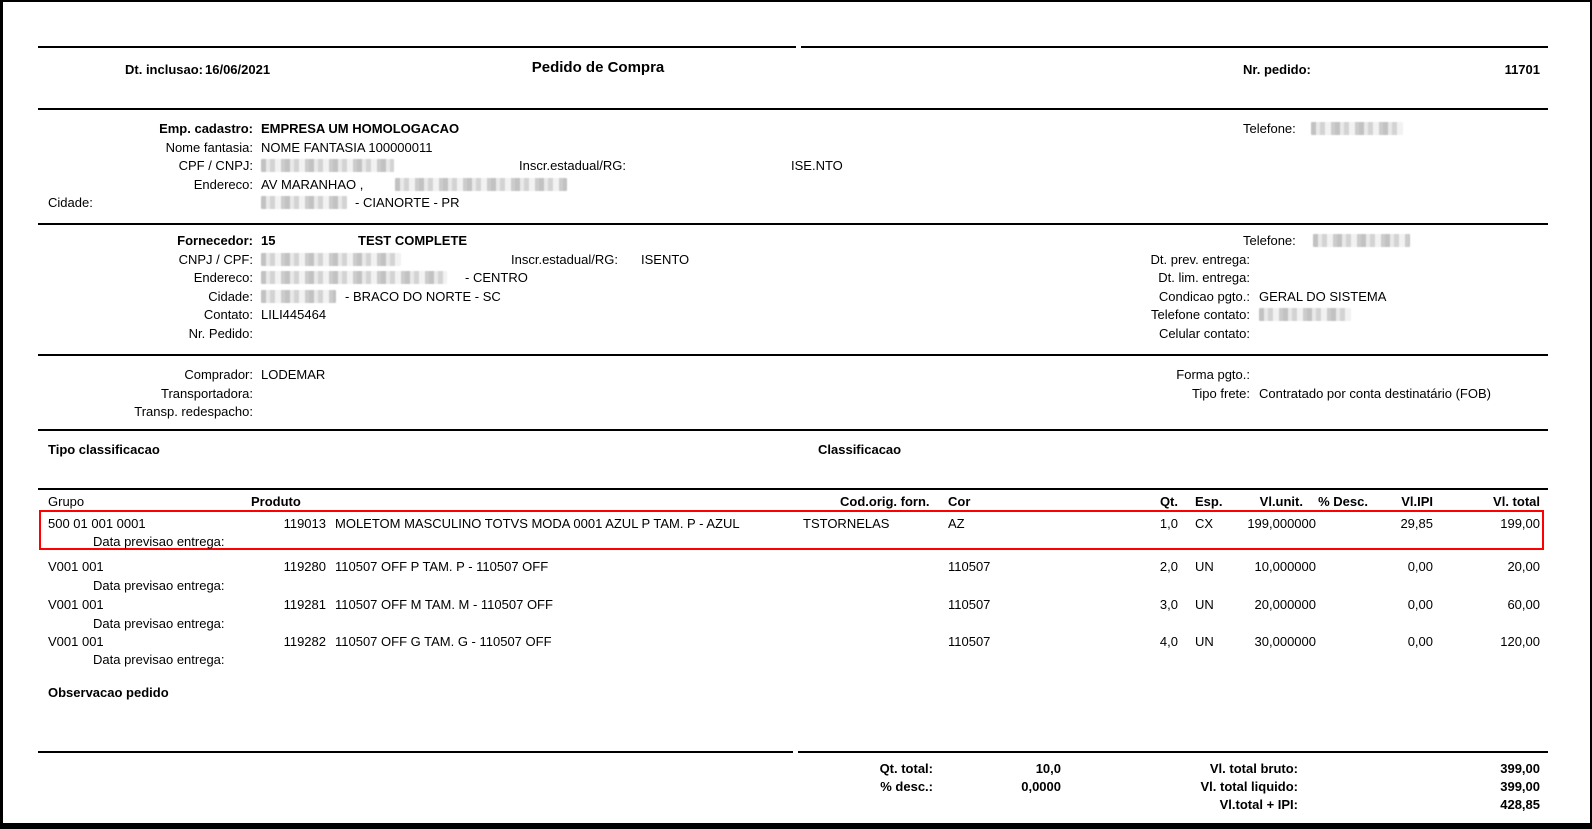  I want to click on company-telefone-label: Telefone:, so click(1269, 128).